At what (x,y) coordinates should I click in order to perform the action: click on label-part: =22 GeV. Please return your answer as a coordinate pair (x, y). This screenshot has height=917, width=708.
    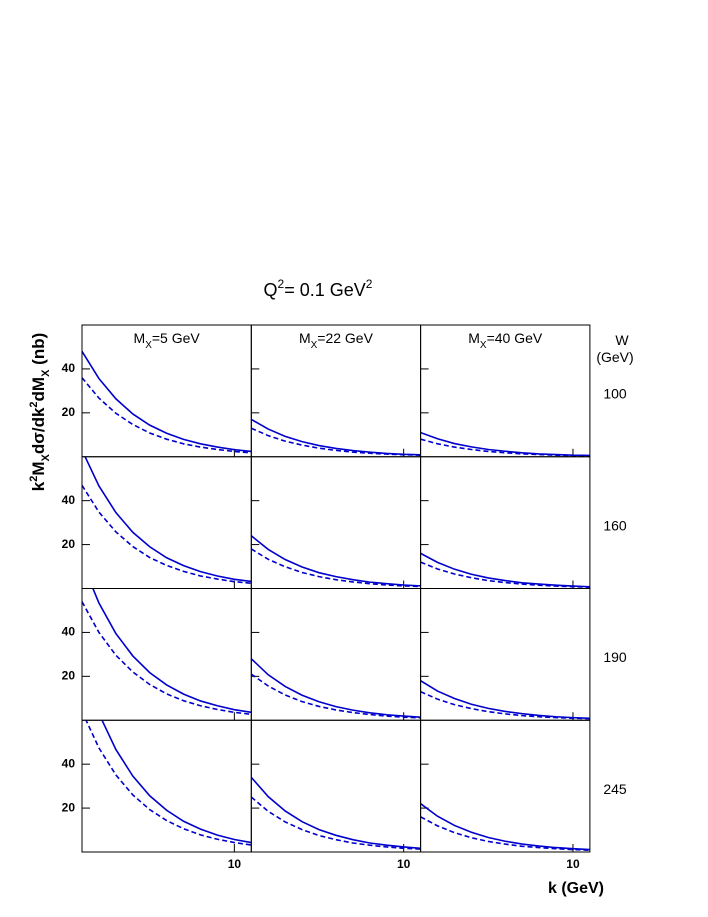
    Looking at the image, I should click on (345, 338).